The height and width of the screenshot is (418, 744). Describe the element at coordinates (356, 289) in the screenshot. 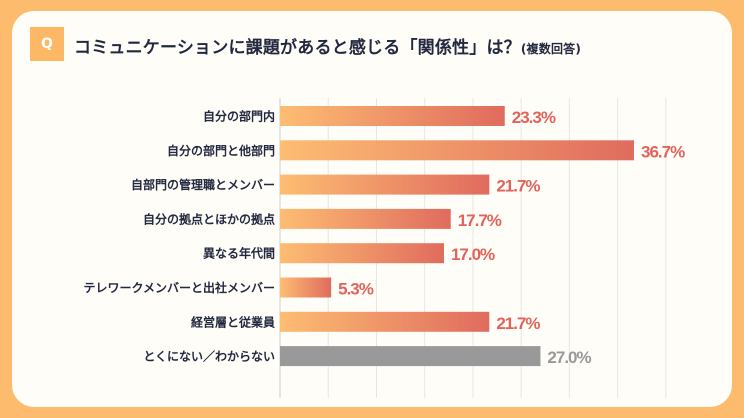

I see `value-label: 5.3%` at that location.